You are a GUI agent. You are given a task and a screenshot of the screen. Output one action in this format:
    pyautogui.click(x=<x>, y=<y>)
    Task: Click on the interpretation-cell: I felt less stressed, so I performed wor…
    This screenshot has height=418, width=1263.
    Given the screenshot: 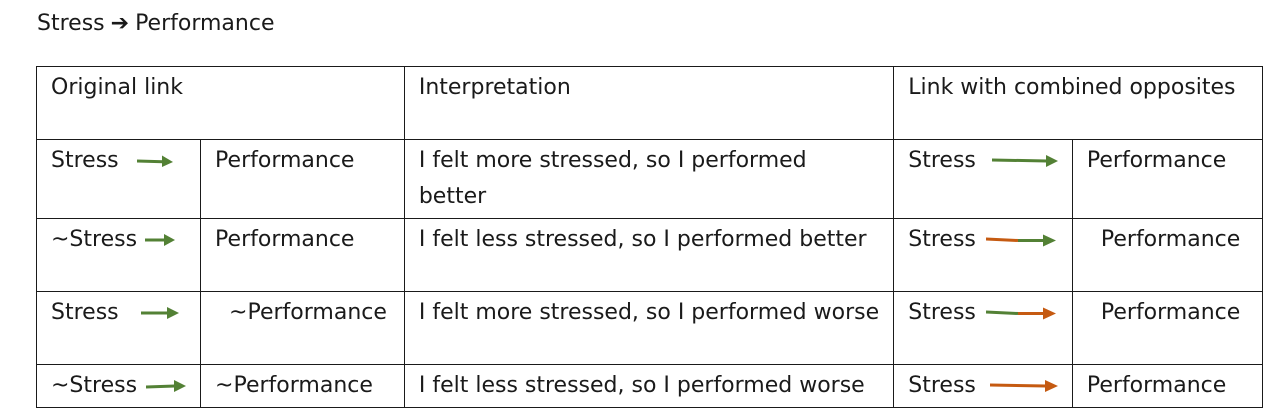 What is the action you would take?
    pyautogui.click(x=649, y=386)
    